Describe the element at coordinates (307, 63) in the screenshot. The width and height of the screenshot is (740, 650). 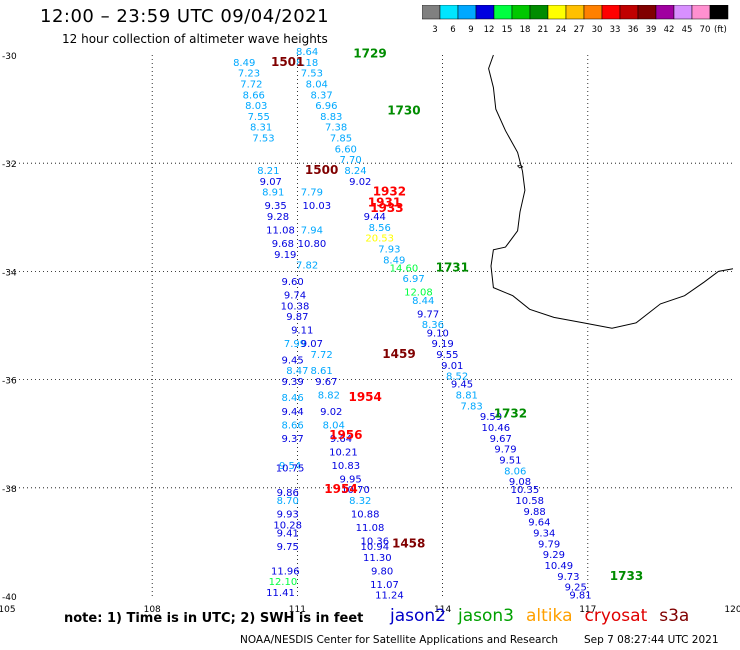
I see `wave-height-value: 8.18` at that location.